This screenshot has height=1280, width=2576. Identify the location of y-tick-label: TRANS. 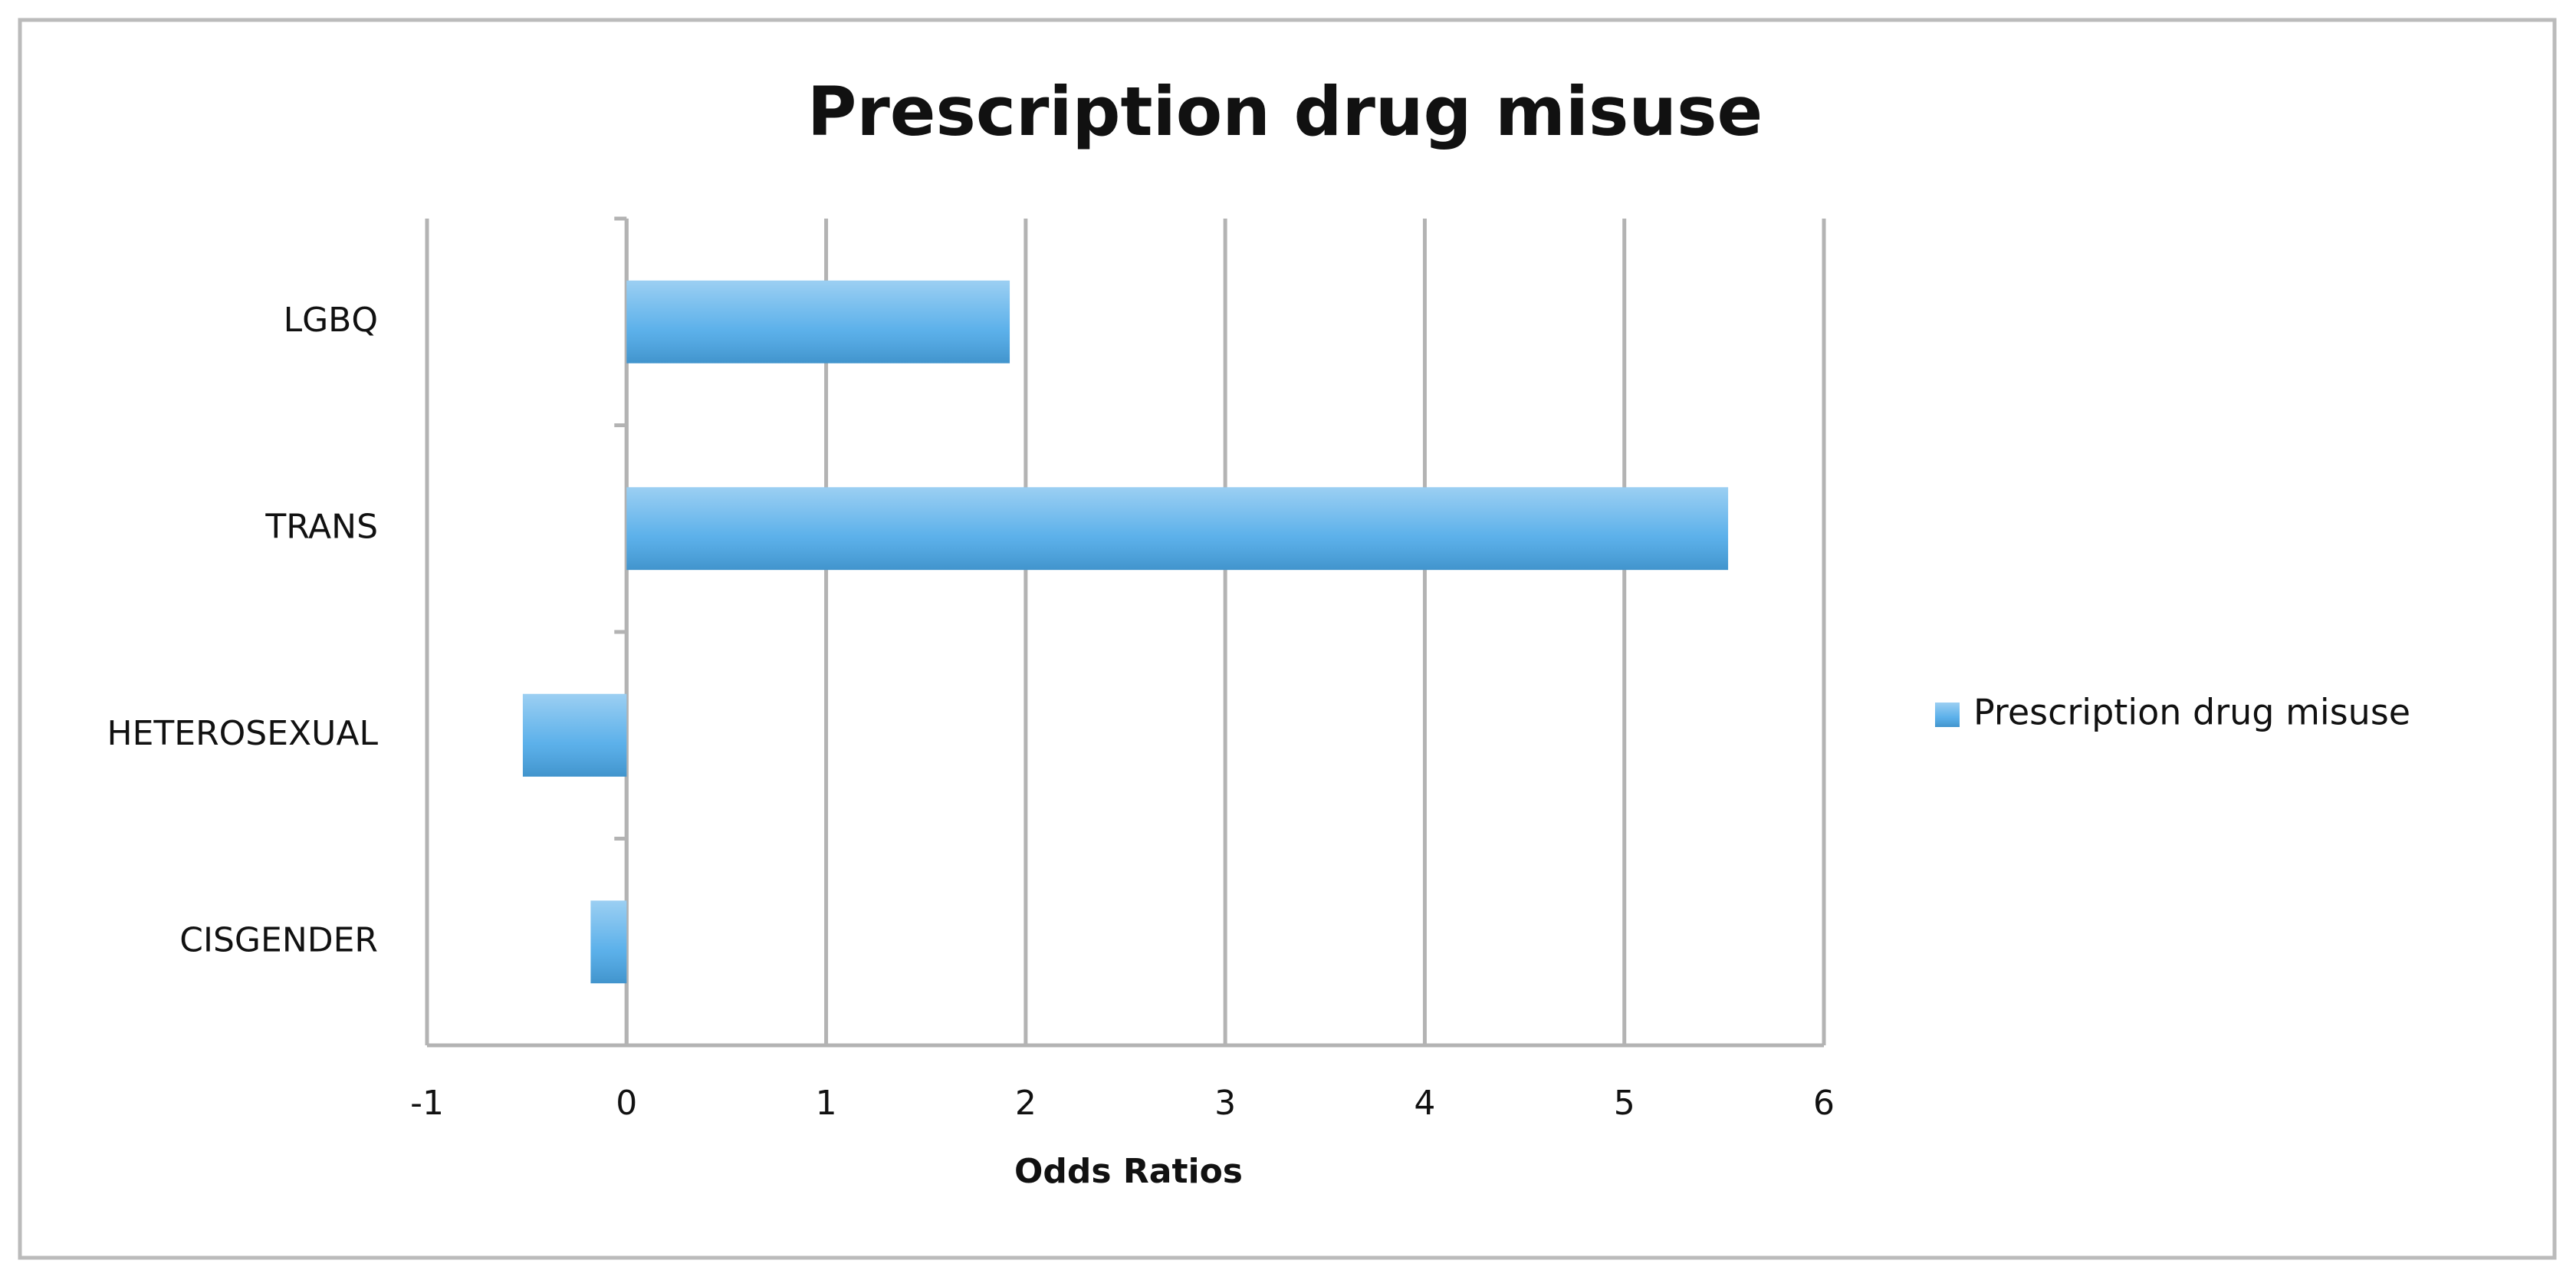
(321, 526).